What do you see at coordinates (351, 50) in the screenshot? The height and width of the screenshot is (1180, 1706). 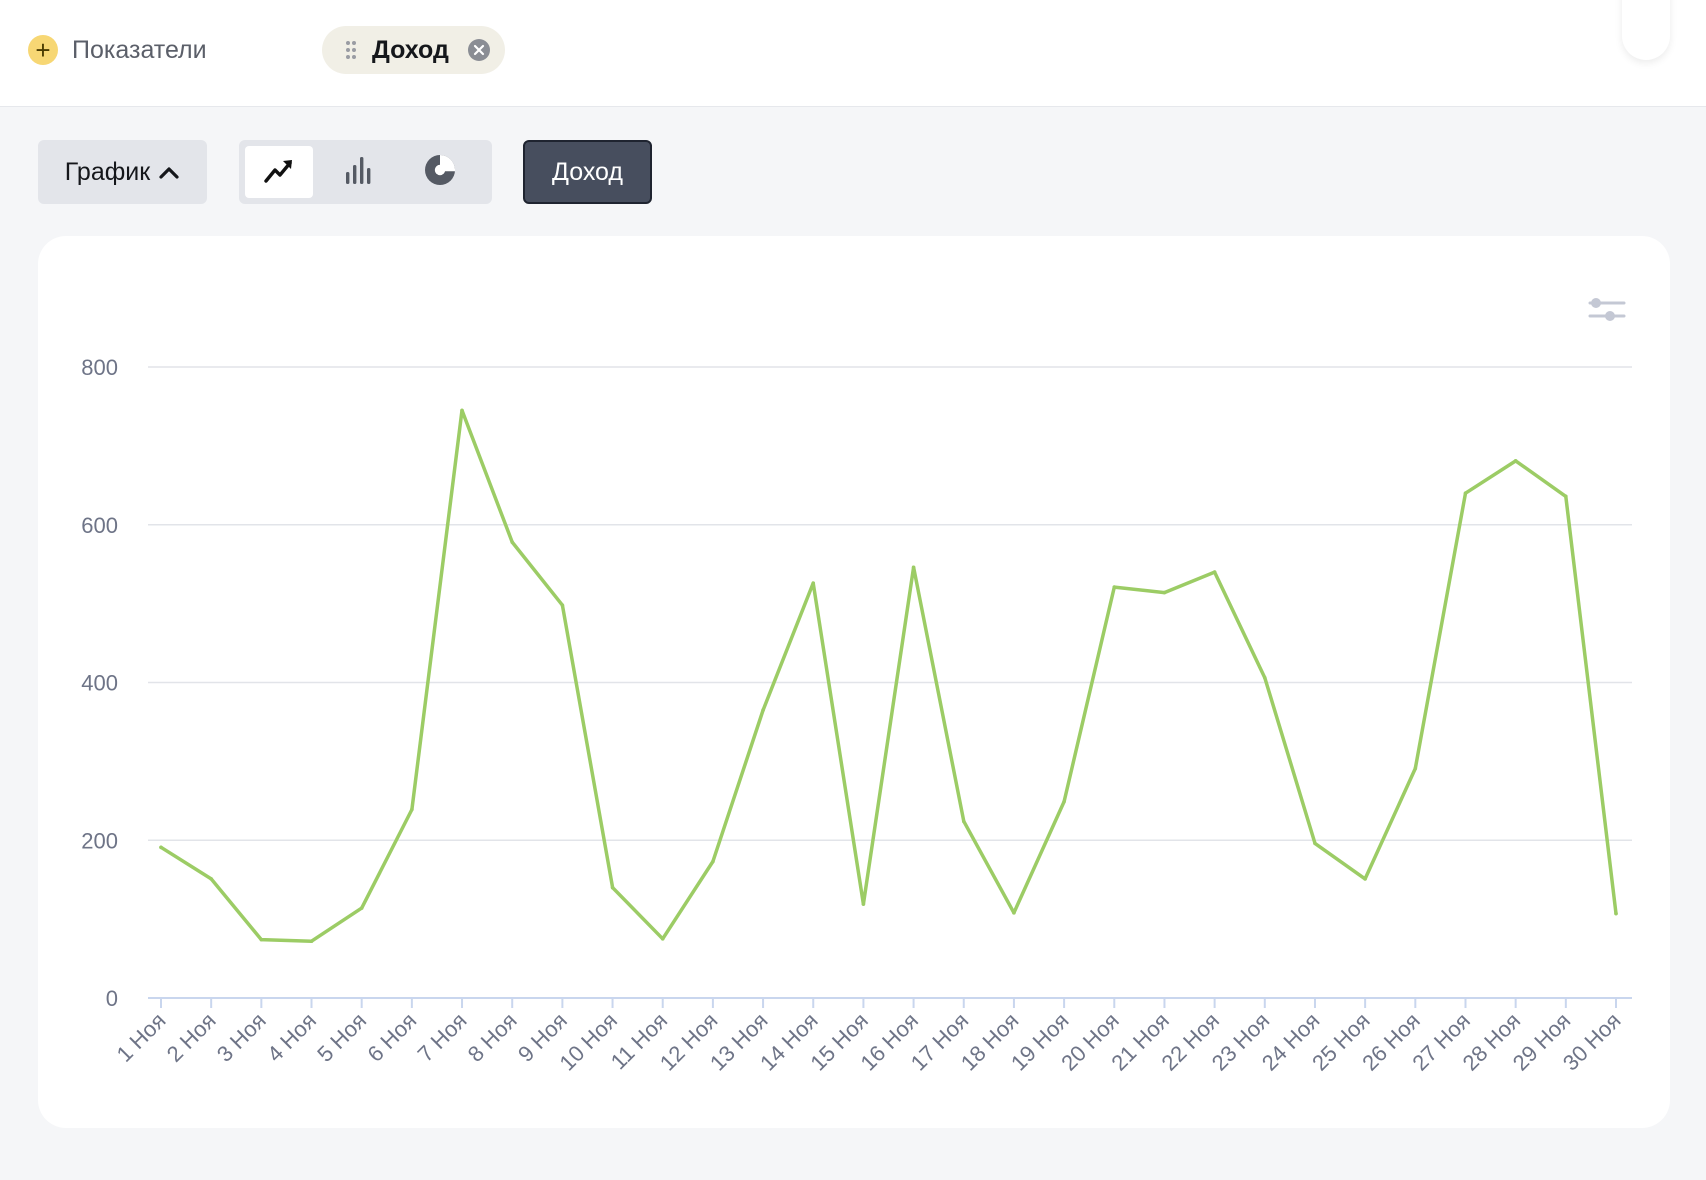 I see `drag-handle-icon` at bounding box center [351, 50].